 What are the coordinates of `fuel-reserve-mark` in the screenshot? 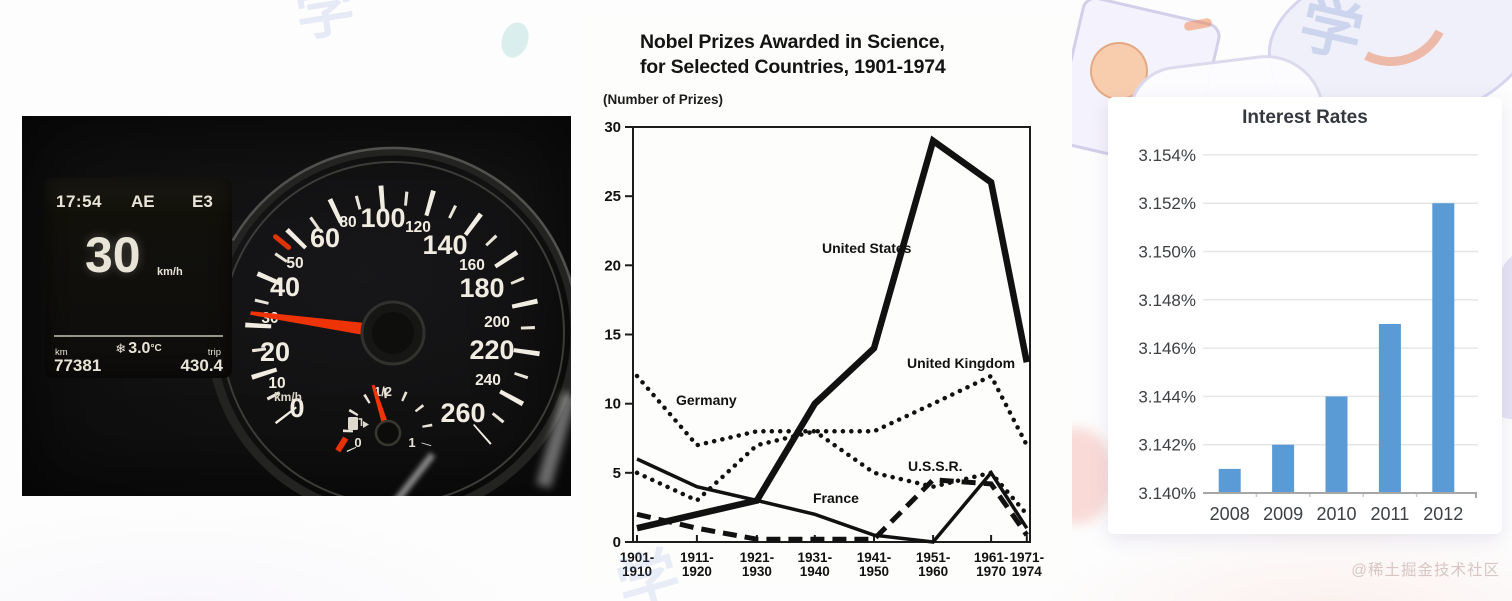 It's located at (342, 444).